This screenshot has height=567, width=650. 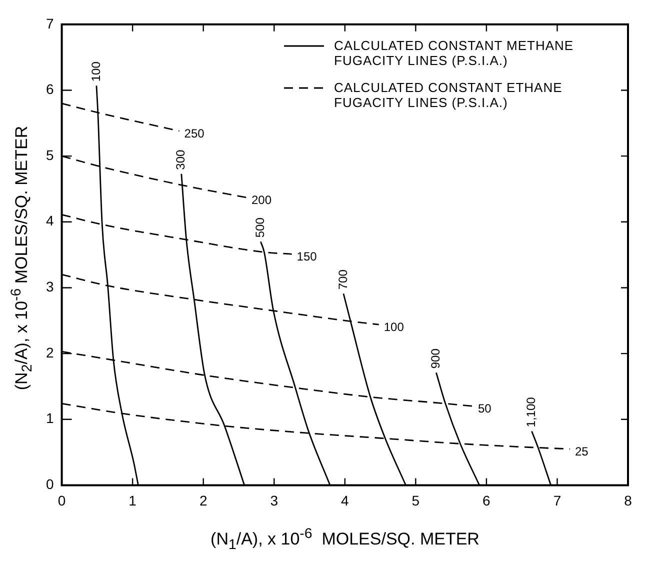 What do you see at coordinates (50, 220) in the screenshot?
I see `y-tick-label: 4` at bounding box center [50, 220].